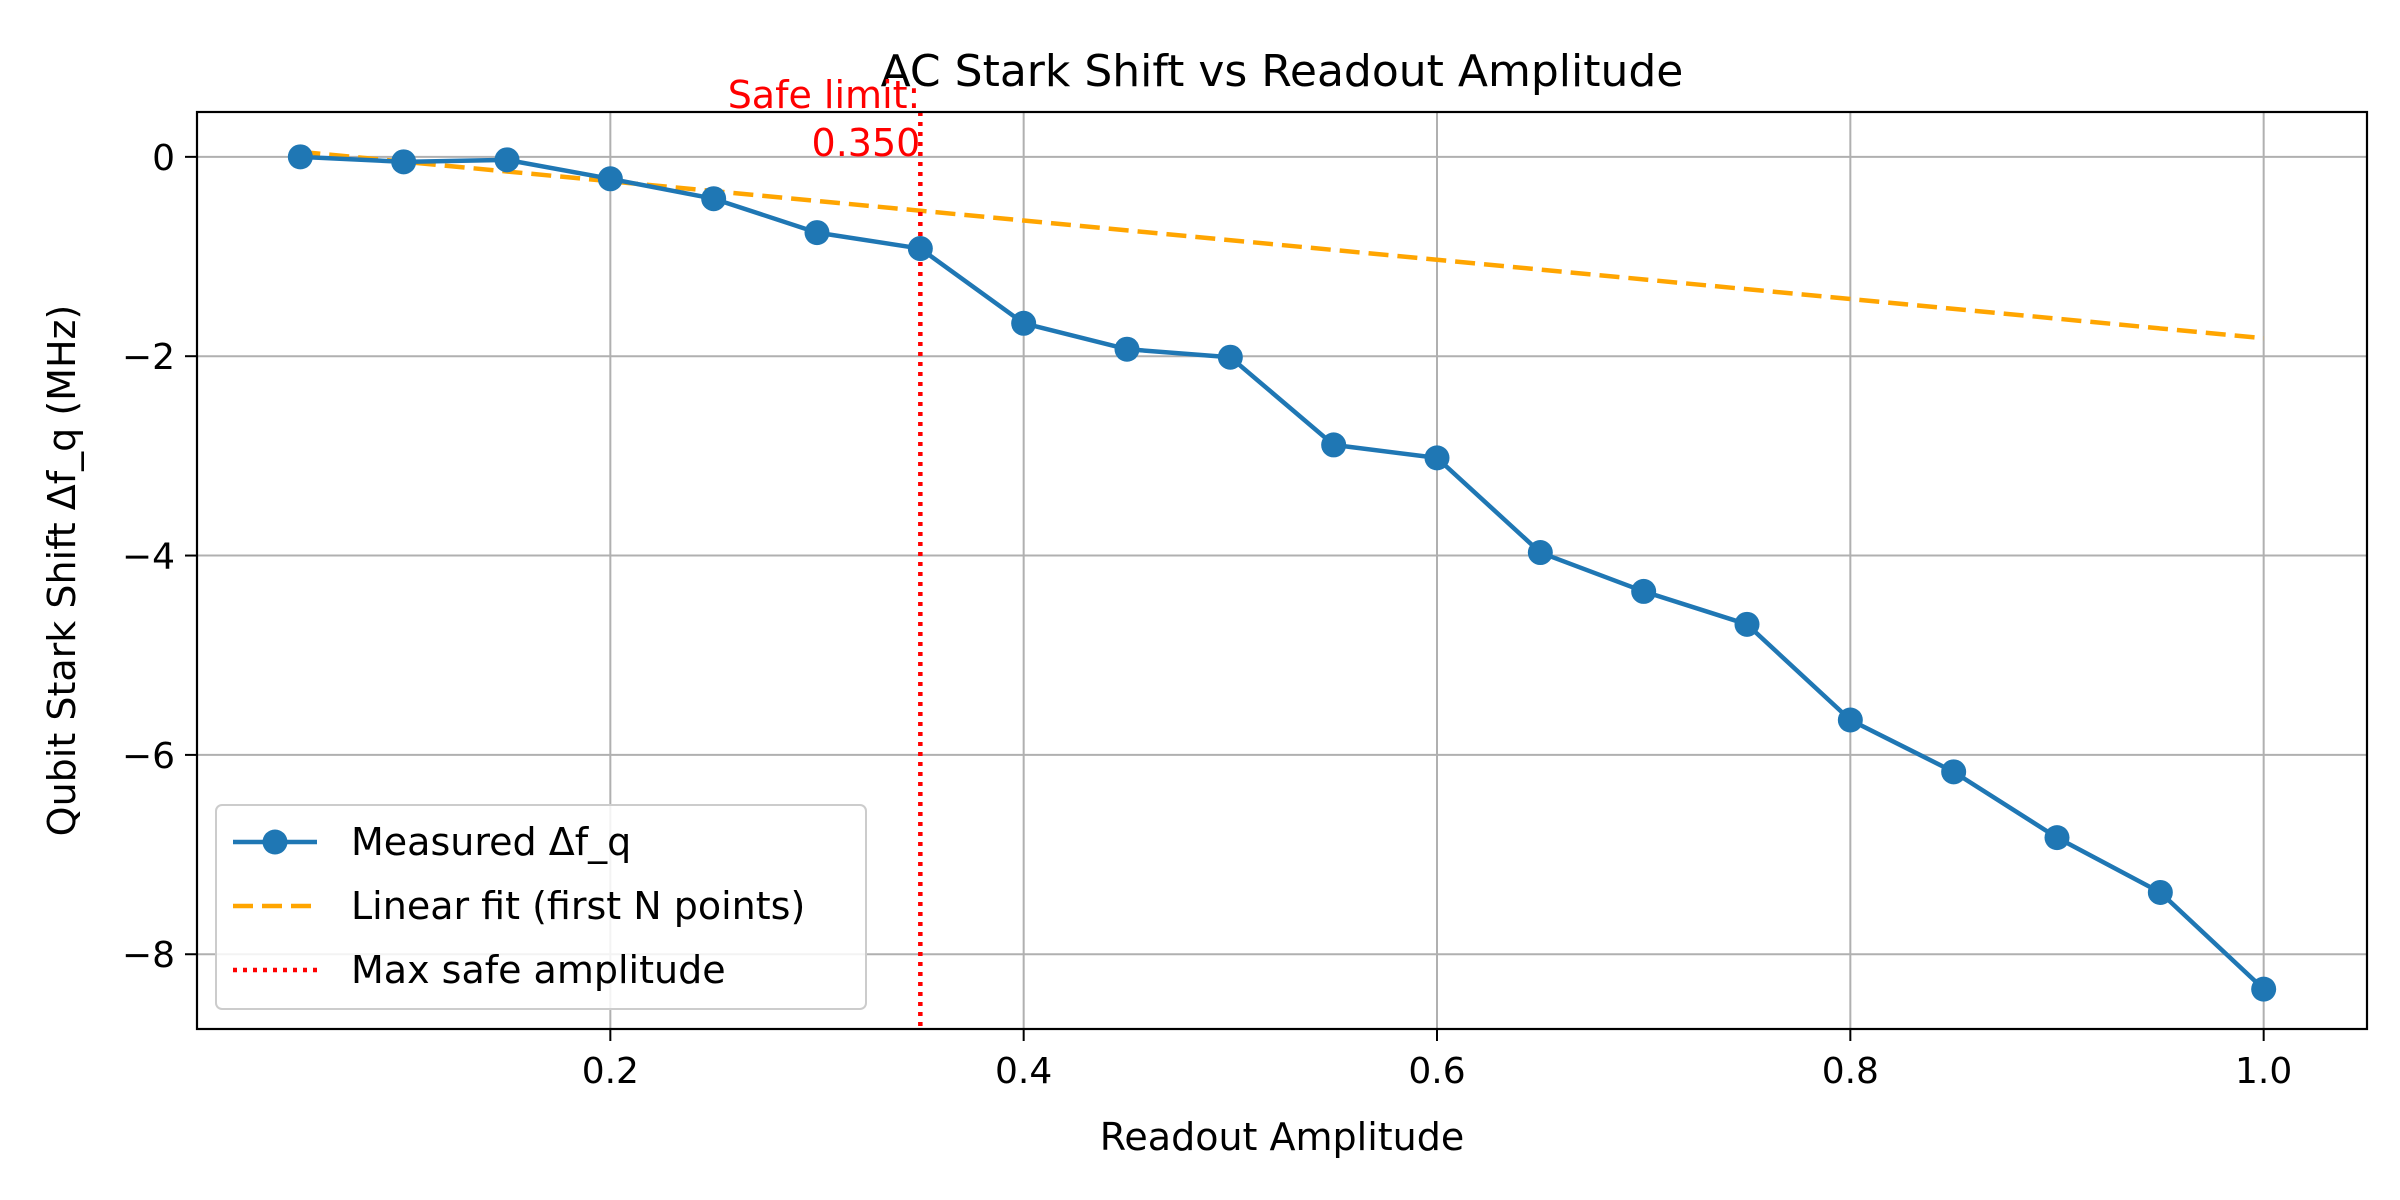 The width and height of the screenshot is (2400, 1200). What do you see at coordinates (1282, 1137) in the screenshot?
I see `x-axis-label: Readout Amplitude` at bounding box center [1282, 1137].